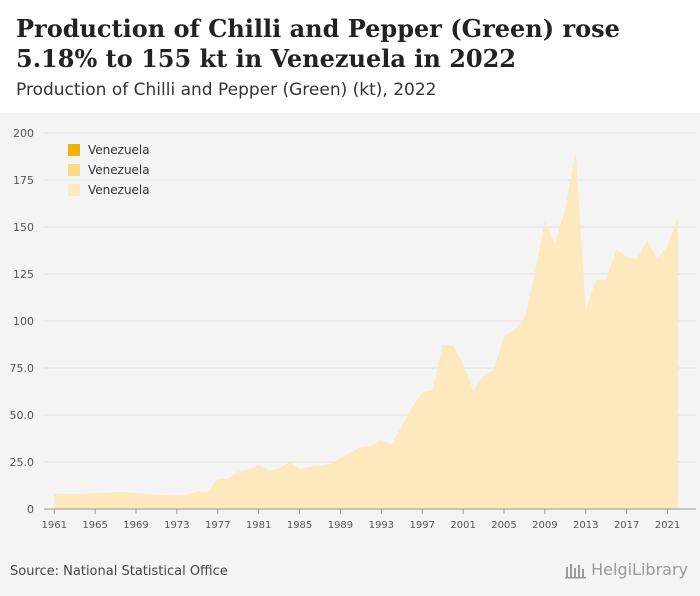 This screenshot has width=700, height=596. I want to click on y-tick-label: 100, so click(23, 321).